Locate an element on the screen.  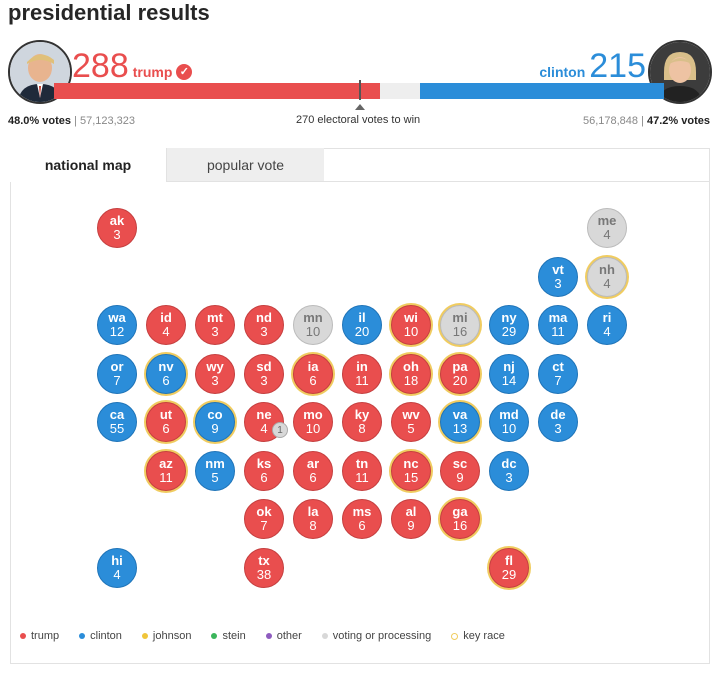
state-tx: tx 38 is located at coordinates (264, 567).